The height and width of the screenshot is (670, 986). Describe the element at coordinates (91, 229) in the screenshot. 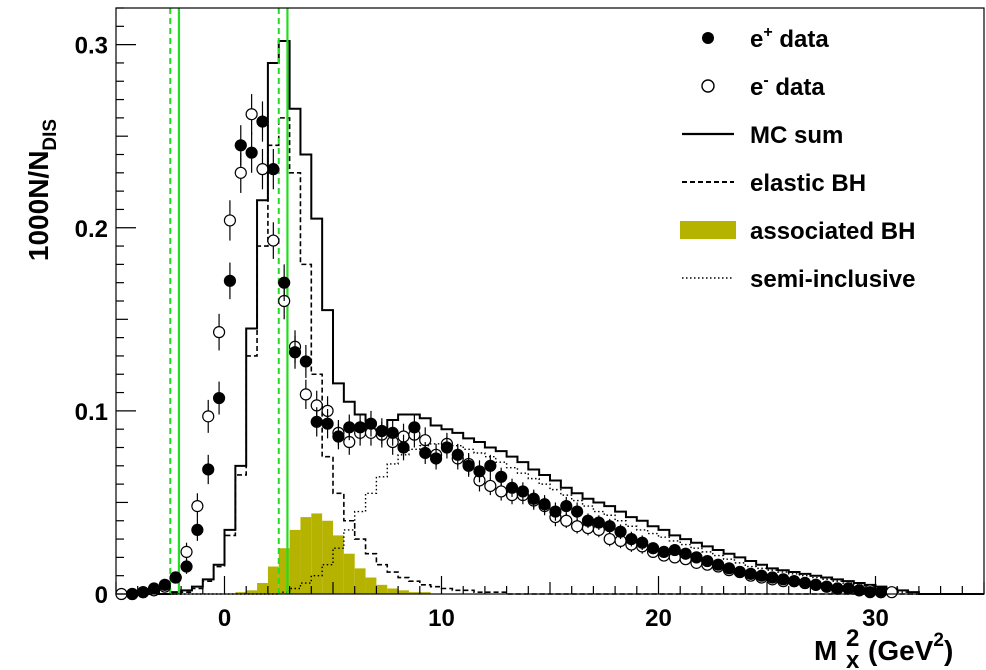

I see `y-tick-label: 0.2` at that location.